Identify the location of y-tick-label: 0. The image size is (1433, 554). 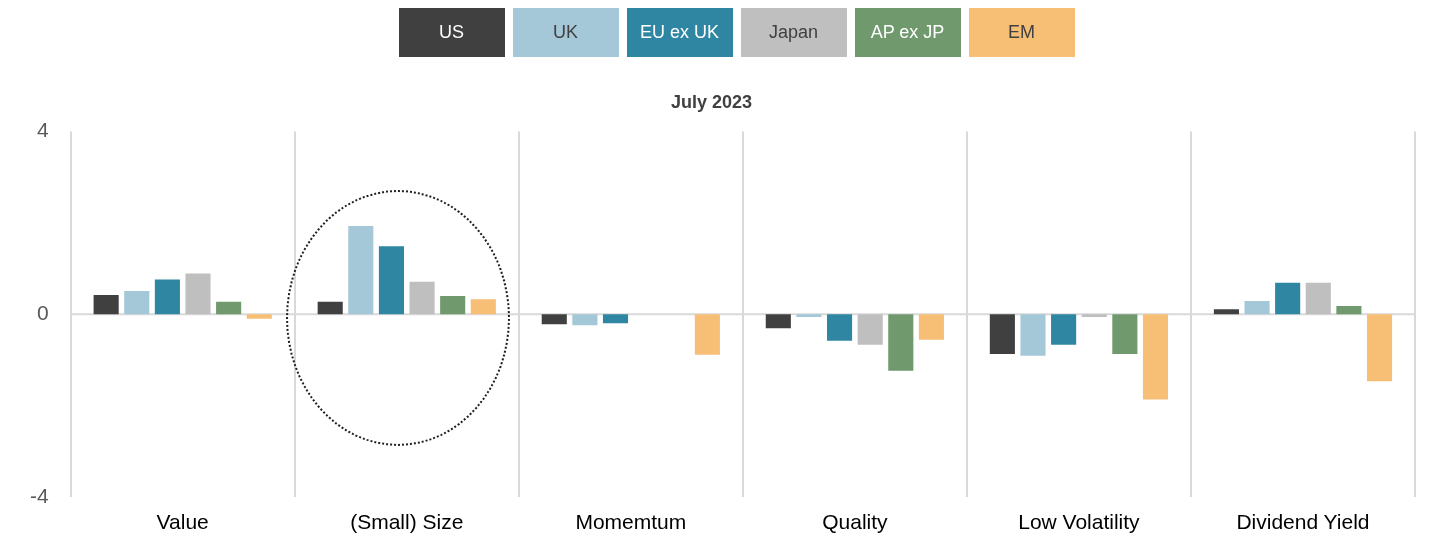
(42, 312).